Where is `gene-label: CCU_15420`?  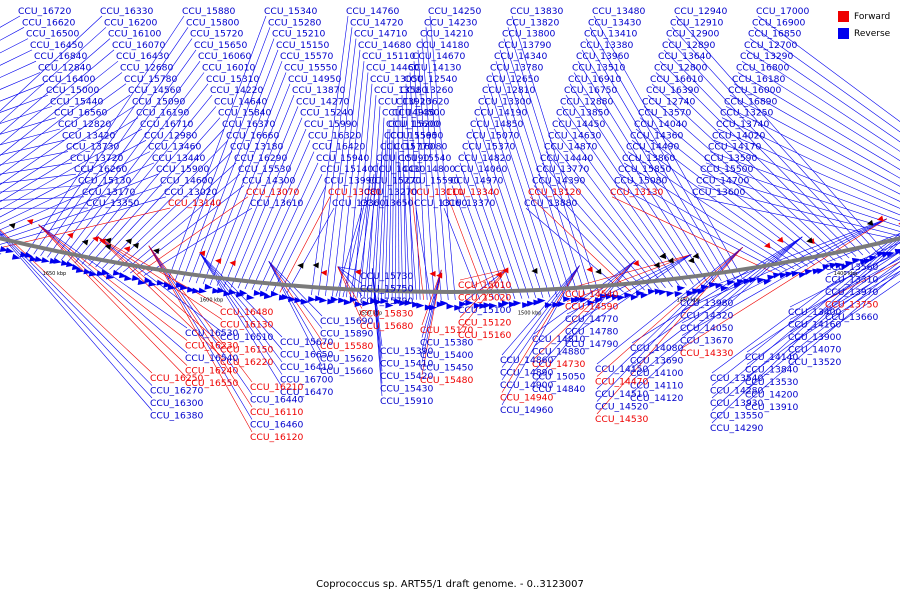 gene-label: CCU_15420 is located at coordinates (407, 376).